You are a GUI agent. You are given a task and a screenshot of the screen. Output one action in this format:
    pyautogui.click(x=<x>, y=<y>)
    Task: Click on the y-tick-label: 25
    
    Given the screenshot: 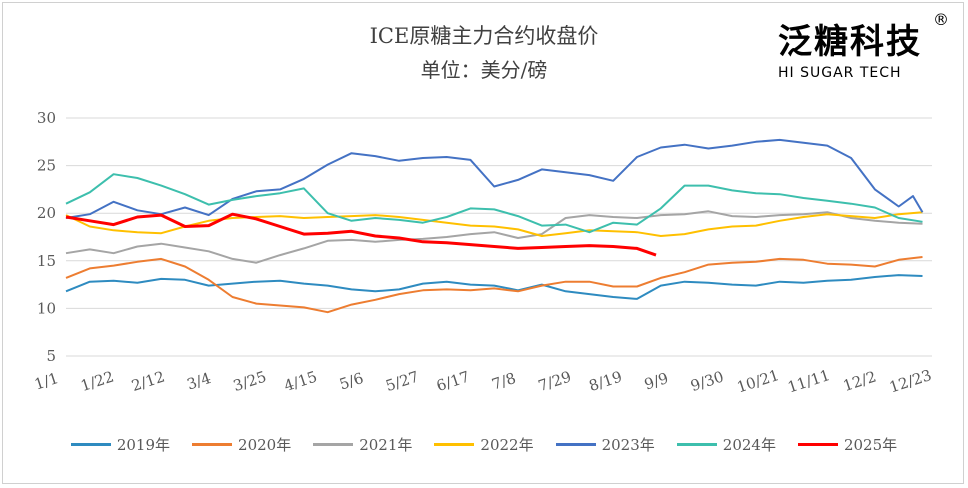 What is the action you would take?
    pyautogui.click(x=46, y=166)
    